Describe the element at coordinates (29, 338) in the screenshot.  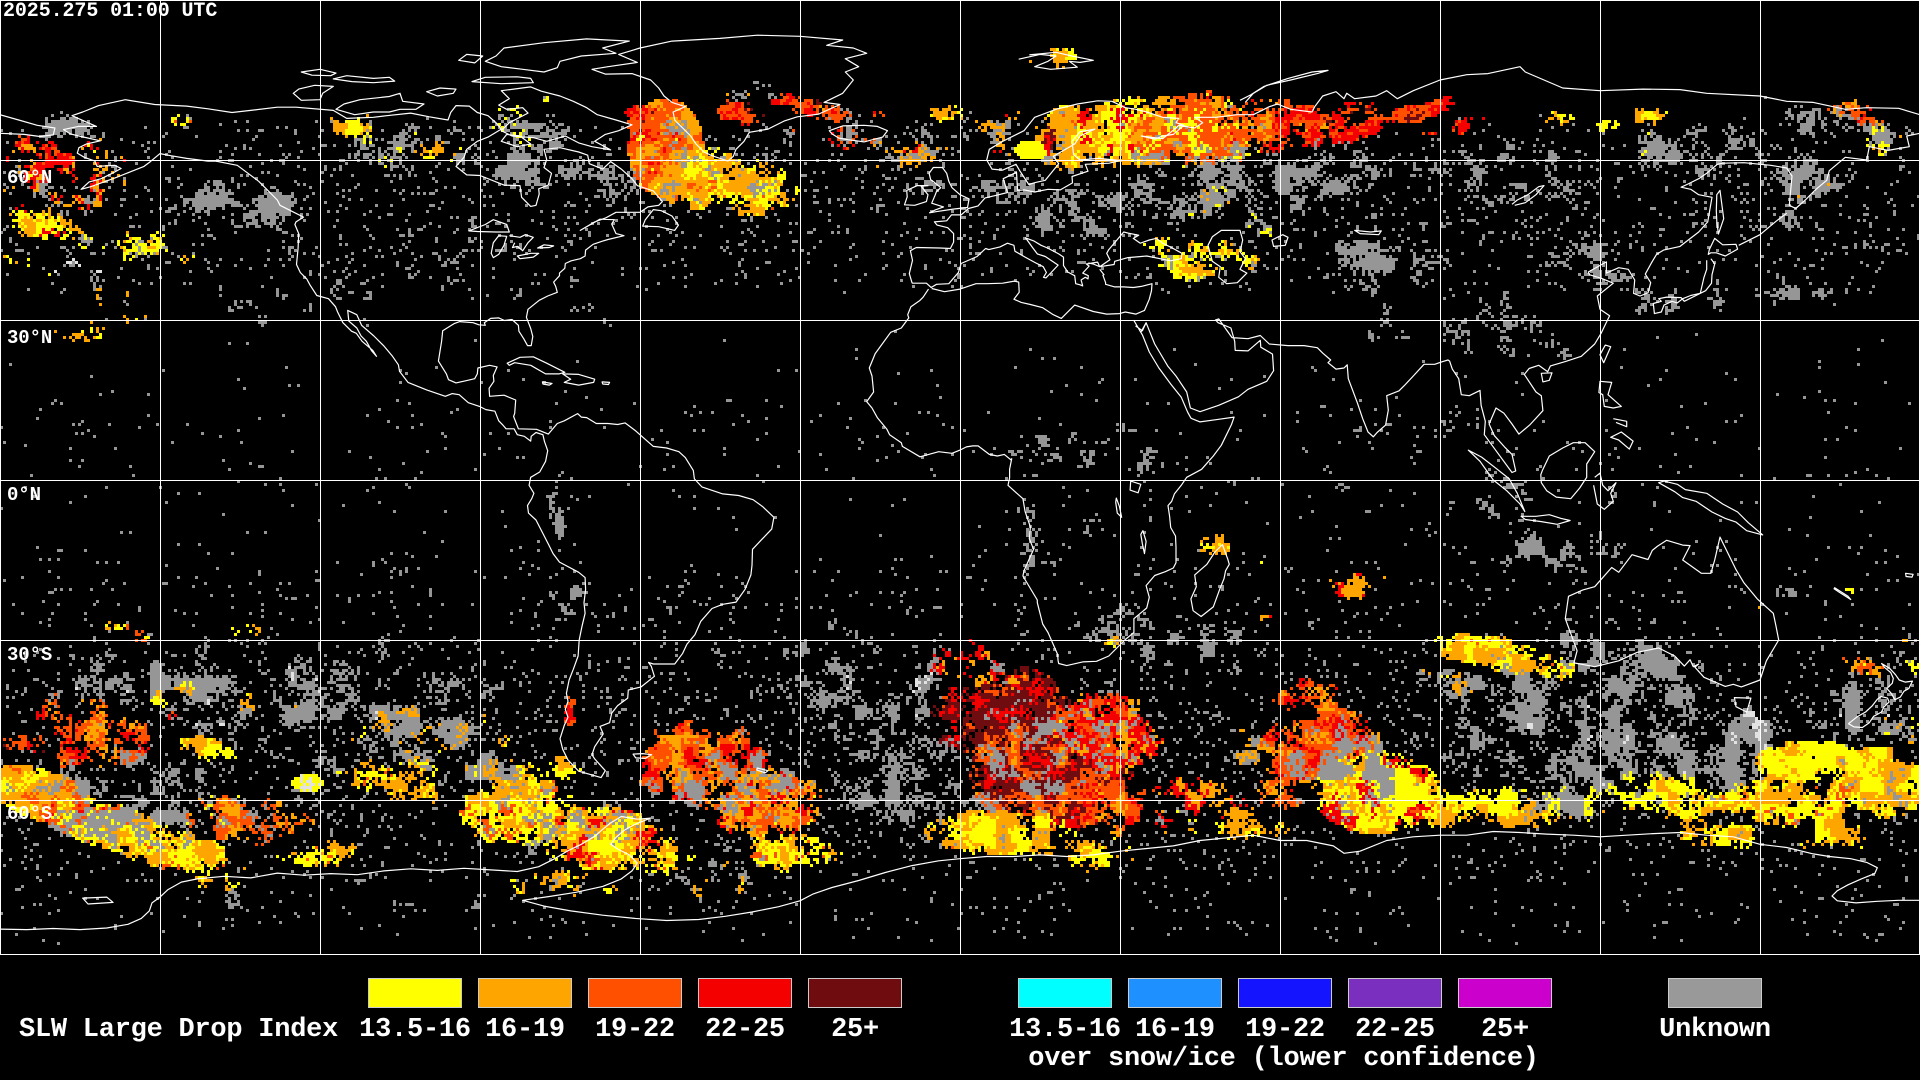
I see `svg-text: 30°N` at that location.